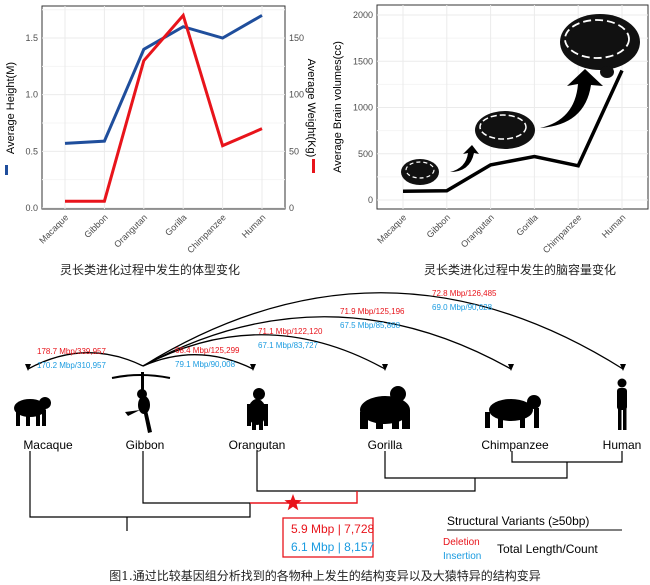 The width and height of the screenshot is (650, 585). Describe the element at coordinates (257, 445) in the screenshot. I see `species-label: Orangutan` at that location.